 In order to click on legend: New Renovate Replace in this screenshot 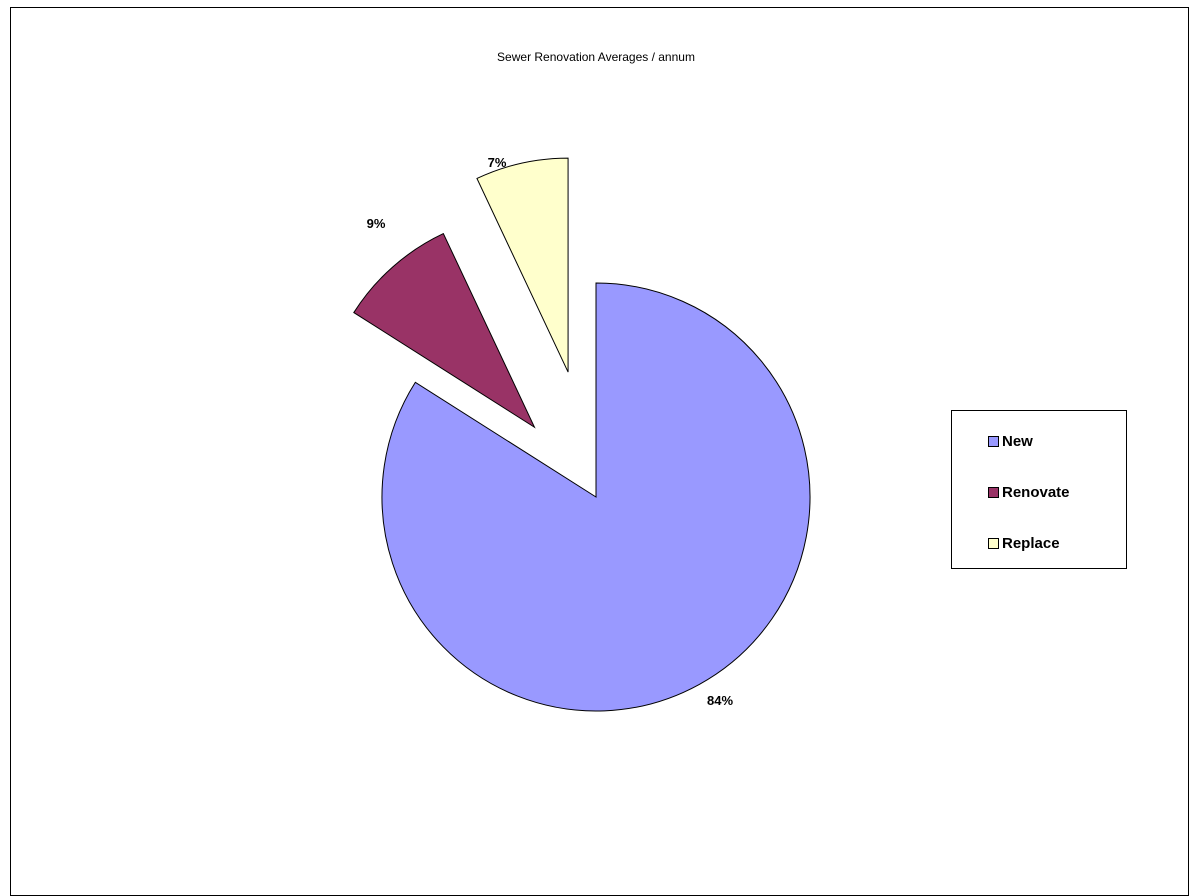, I will do `click(1039, 489)`.